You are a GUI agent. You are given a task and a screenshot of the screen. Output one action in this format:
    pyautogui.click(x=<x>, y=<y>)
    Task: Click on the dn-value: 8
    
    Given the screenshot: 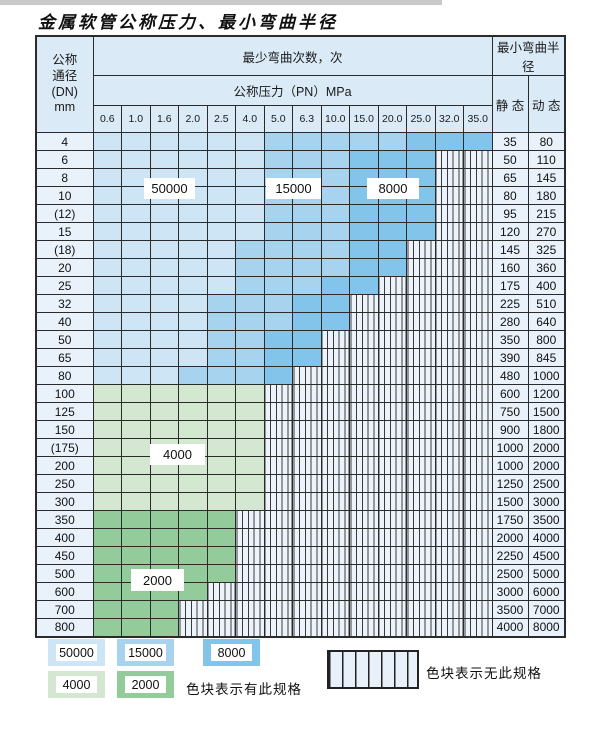 What is the action you would take?
    pyautogui.click(x=64, y=177)
    